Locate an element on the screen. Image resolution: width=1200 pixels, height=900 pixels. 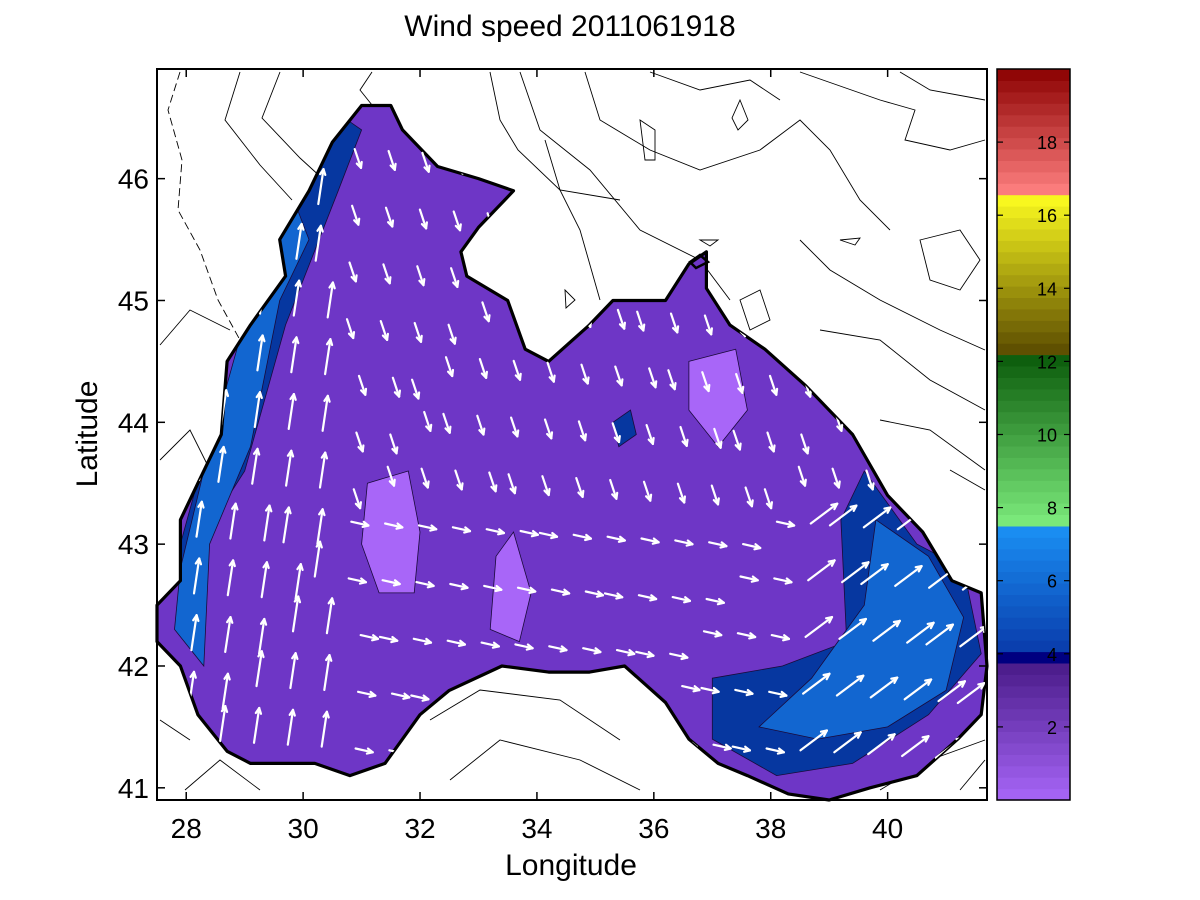
colorbar-tick-label: 8 is located at coordinates (1052, 509).